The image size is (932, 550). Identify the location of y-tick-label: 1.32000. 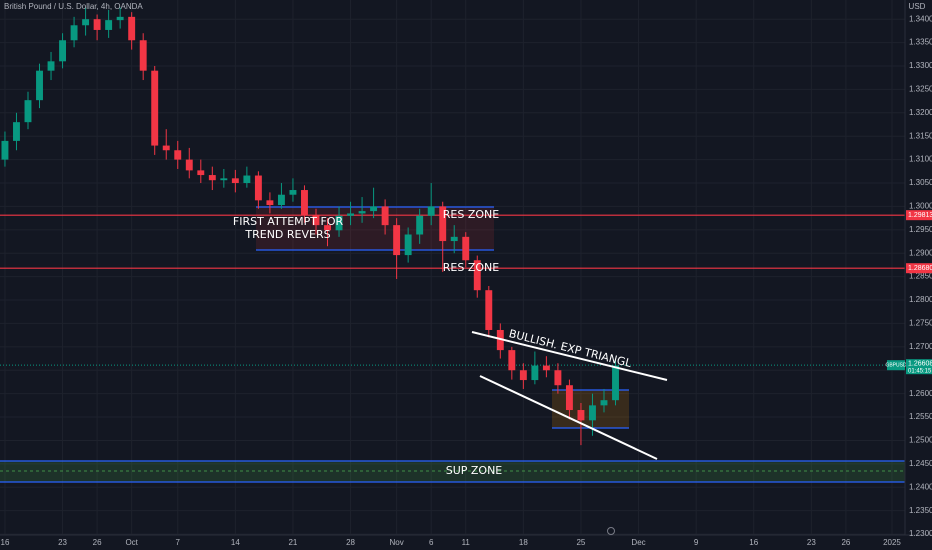
(920, 112).